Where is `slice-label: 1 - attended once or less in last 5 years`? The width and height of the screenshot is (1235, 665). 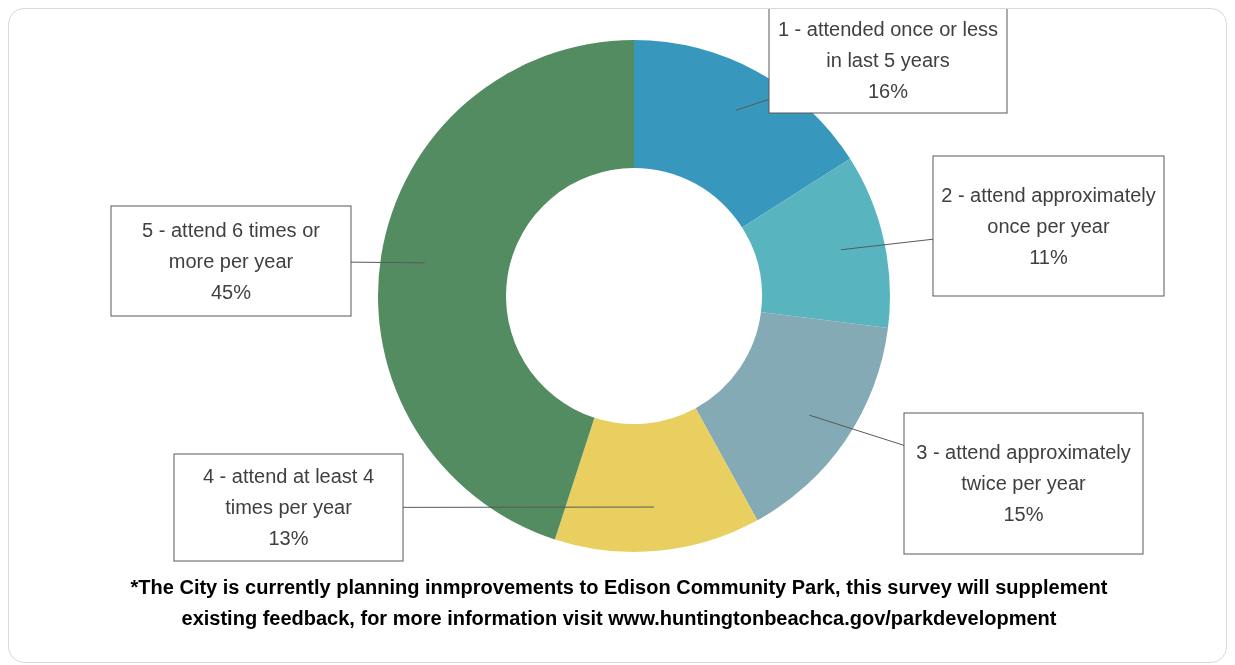
slice-label: 1 - attended once or less in last 5 years is located at coordinates (888, 44).